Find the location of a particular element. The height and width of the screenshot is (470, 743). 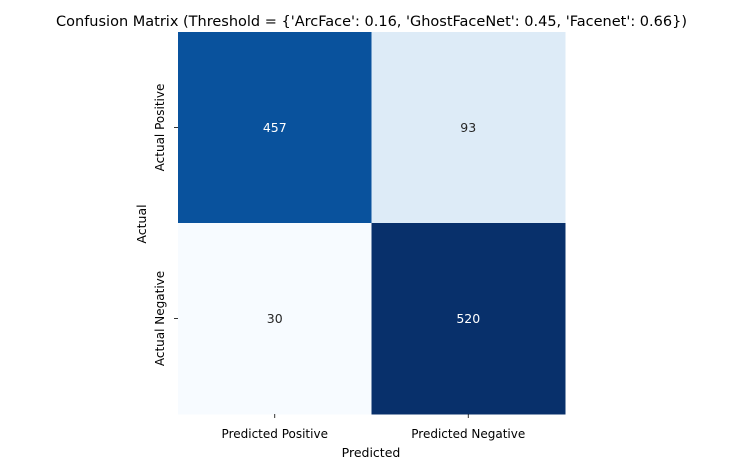

cell-value-label: 93 is located at coordinates (468, 127).